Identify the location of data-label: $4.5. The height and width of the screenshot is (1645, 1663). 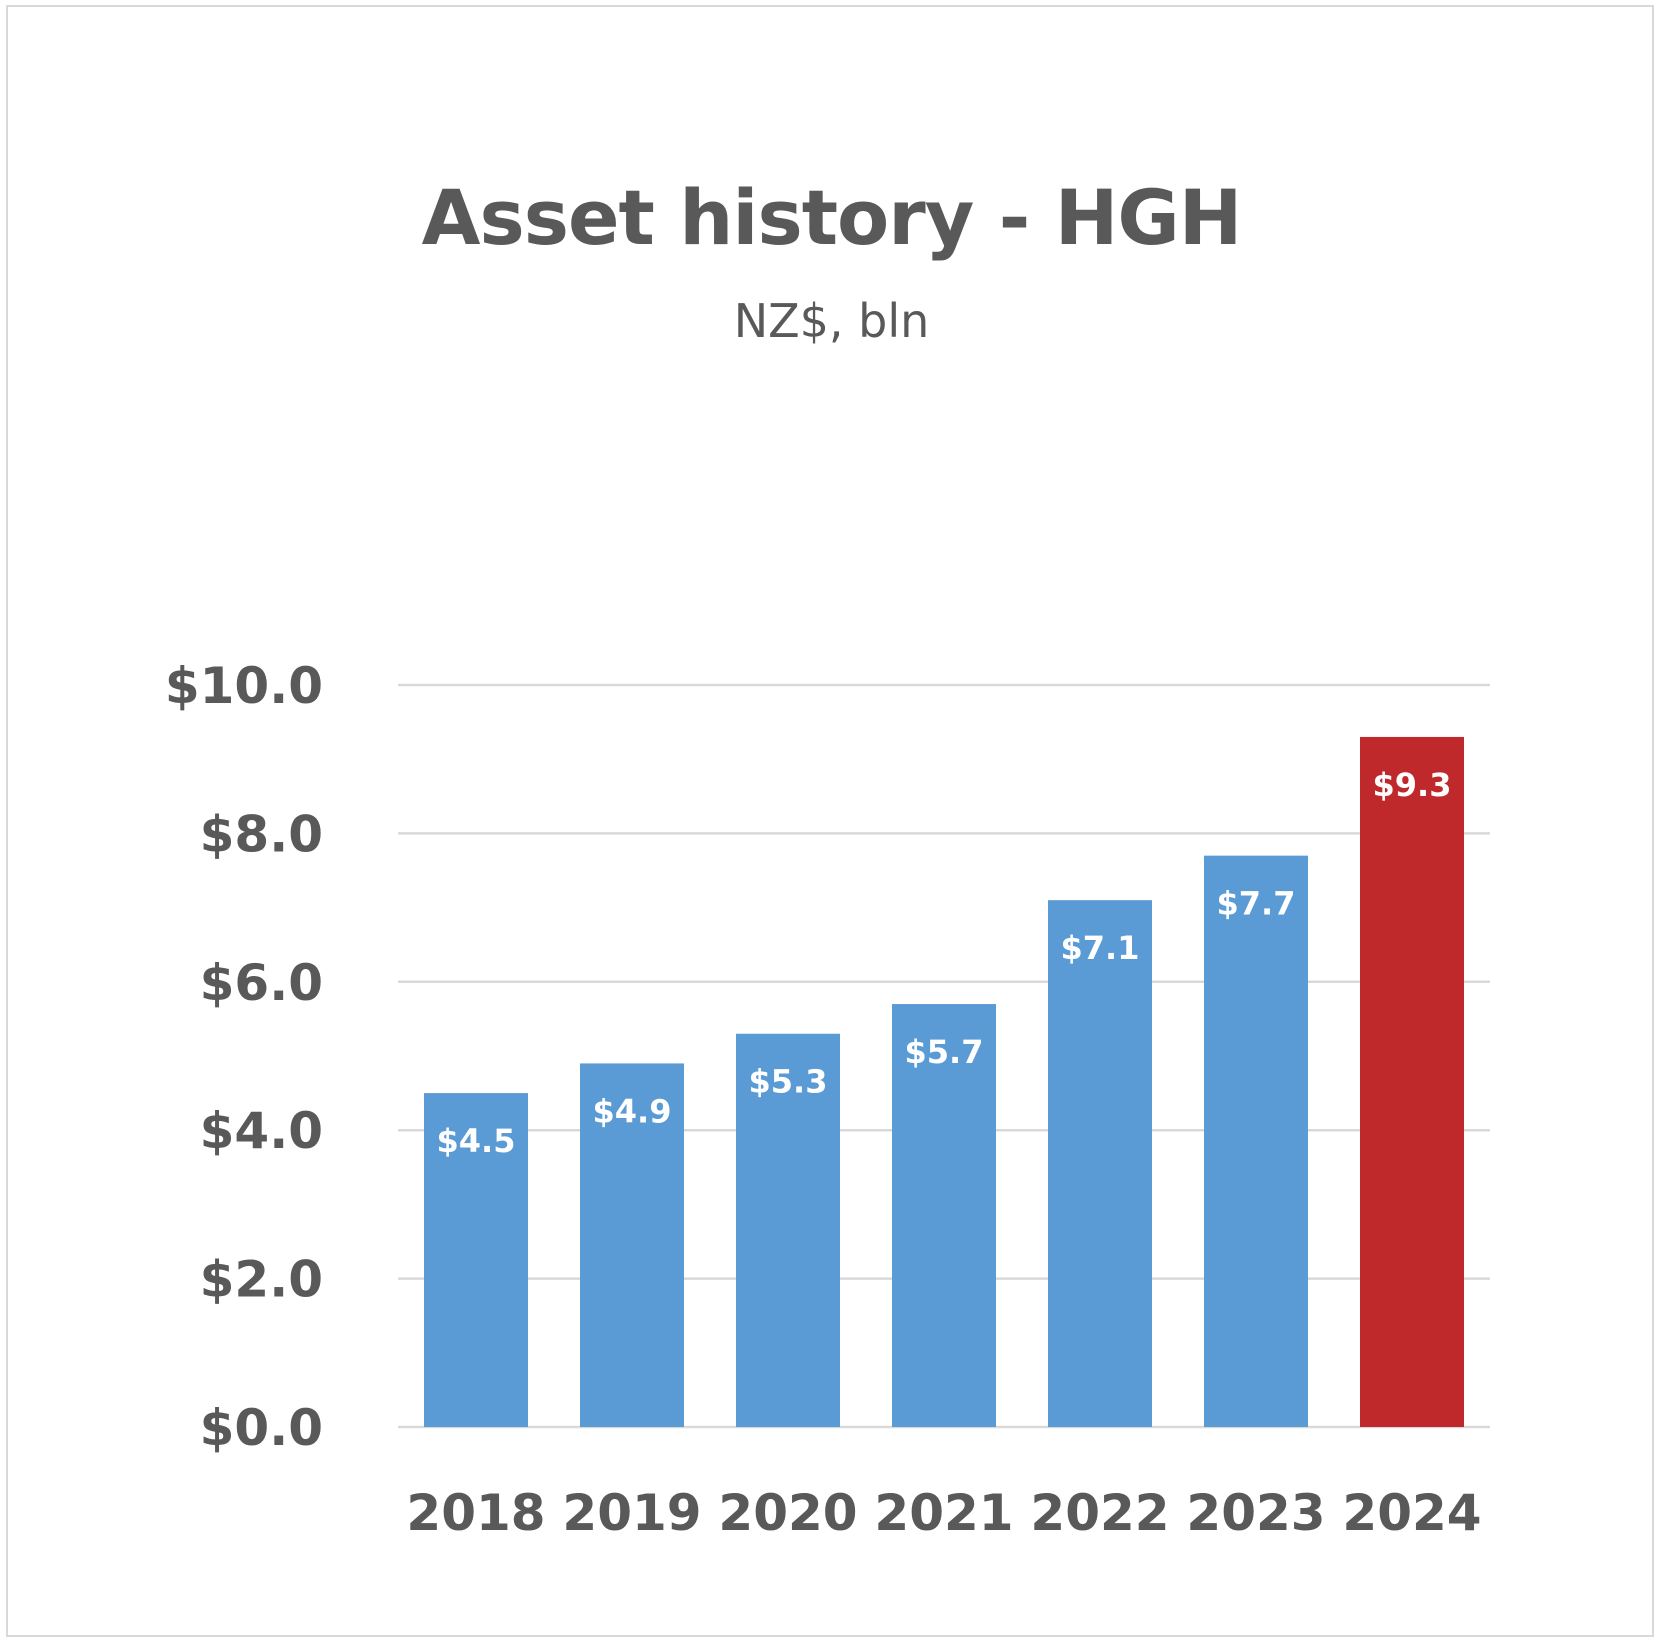
(476, 1141).